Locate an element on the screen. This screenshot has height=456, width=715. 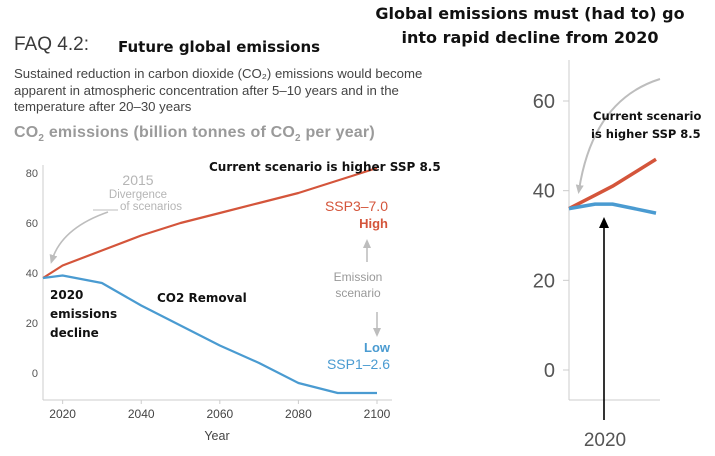
current-scenario-main: Current scenario is higher SSP 8.5 is located at coordinates (325, 167).